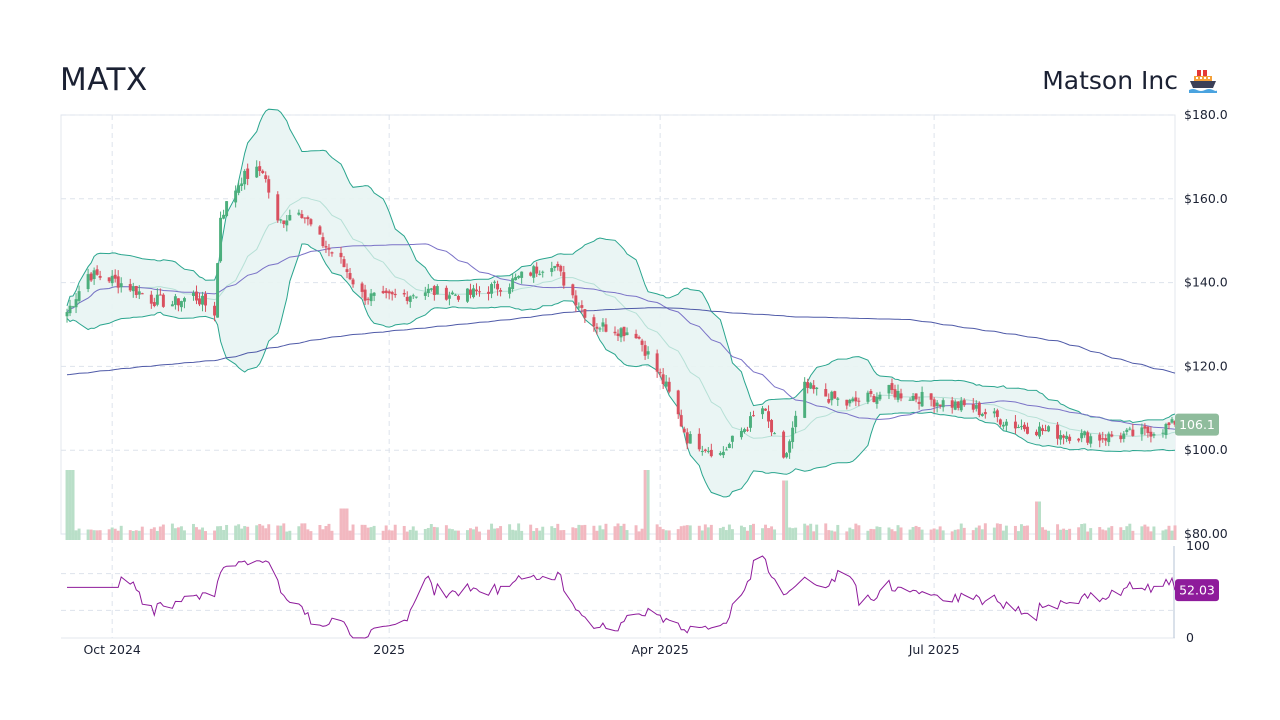 This screenshot has height=720, width=1280. What do you see at coordinates (1197, 590) in the screenshot?
I see `last-rsi-badge` at bounding box center [1197, 590].